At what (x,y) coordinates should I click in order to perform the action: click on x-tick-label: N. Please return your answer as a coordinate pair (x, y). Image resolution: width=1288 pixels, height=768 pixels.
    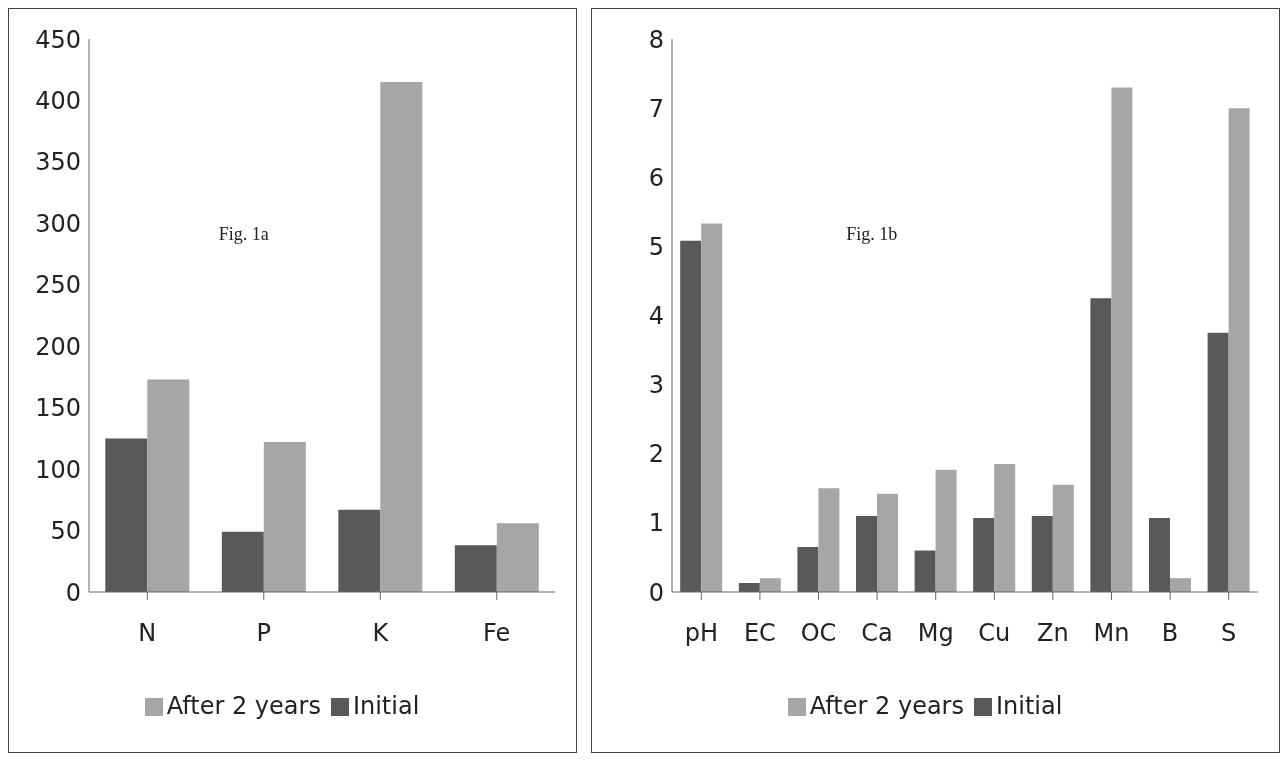
    Looking at the image, I should click on (147, 633).